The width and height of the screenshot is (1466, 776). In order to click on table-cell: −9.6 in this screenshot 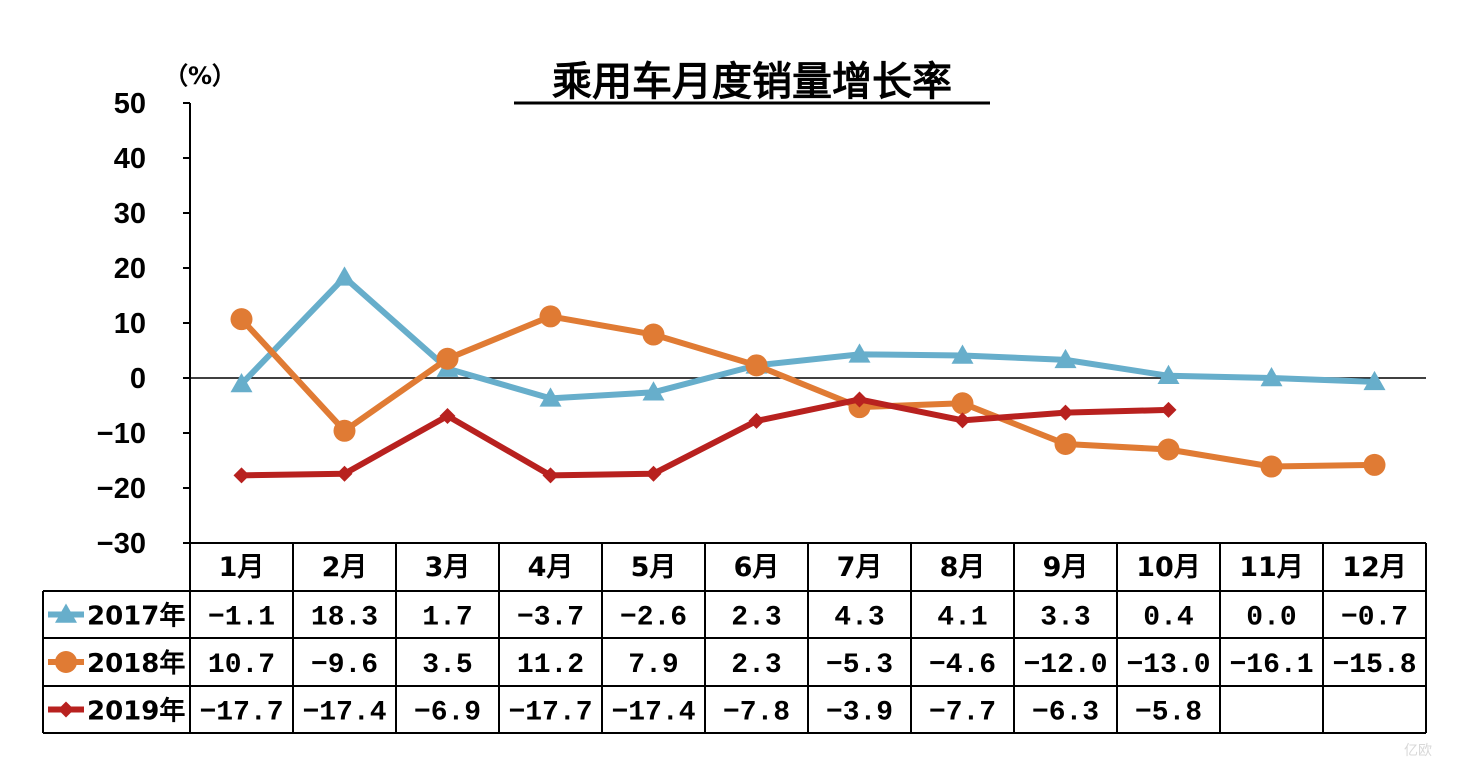, I will do `click(344, 665)`.